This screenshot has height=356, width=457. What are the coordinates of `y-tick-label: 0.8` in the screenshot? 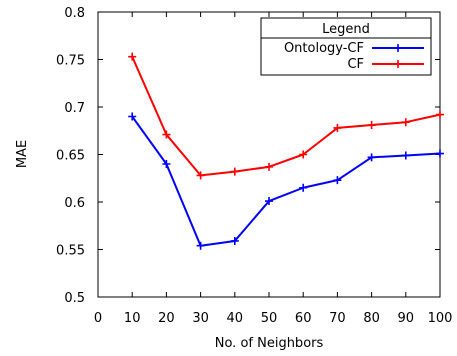 It's located at (74, 13).